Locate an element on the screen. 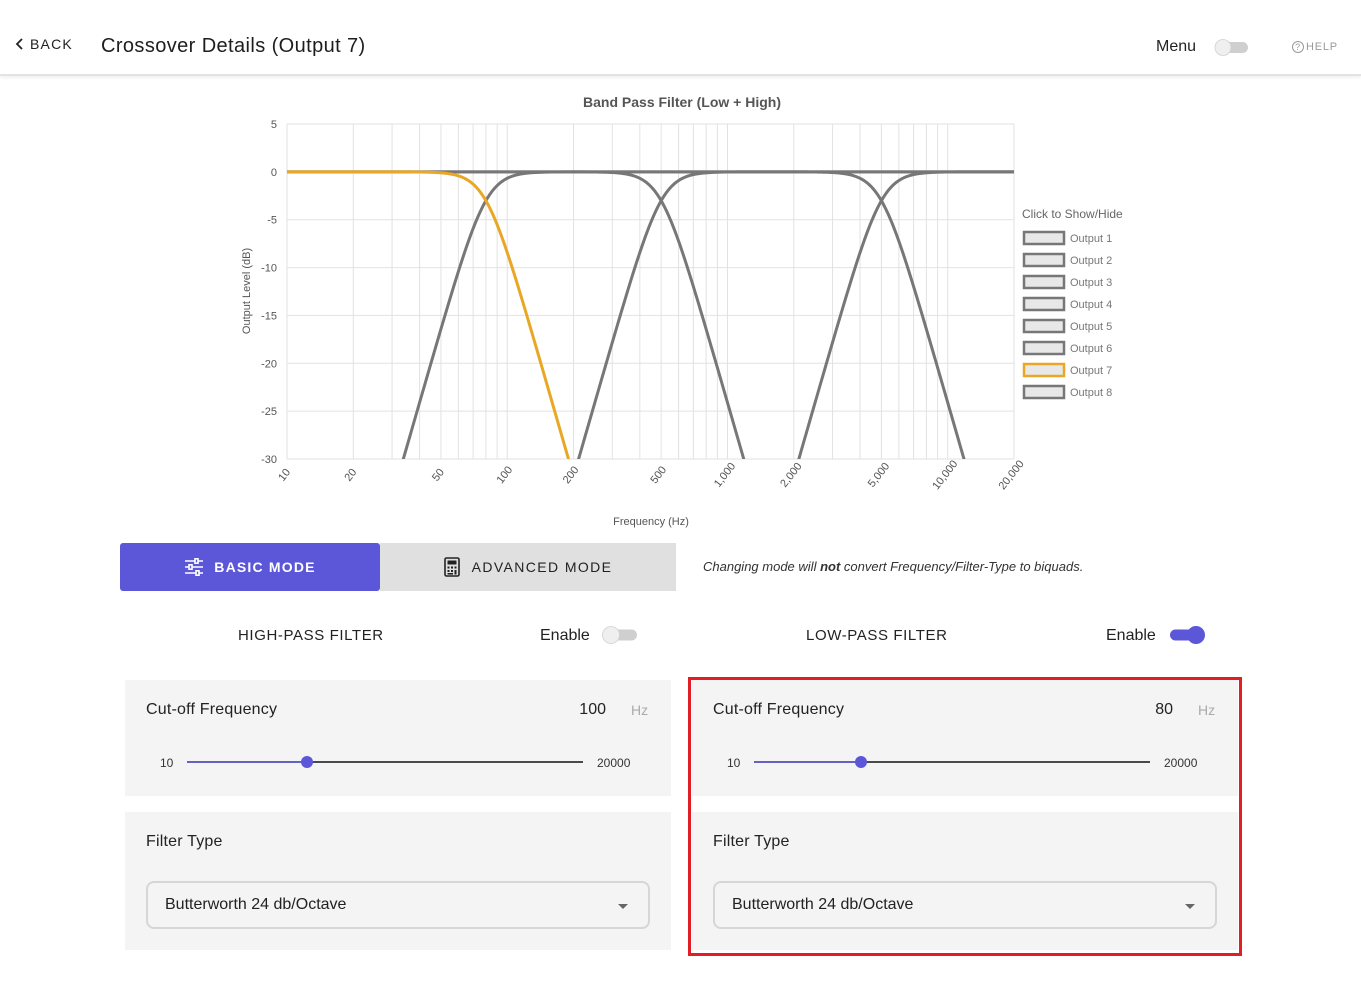  calculator-icon is located at coordinates (451, 567).